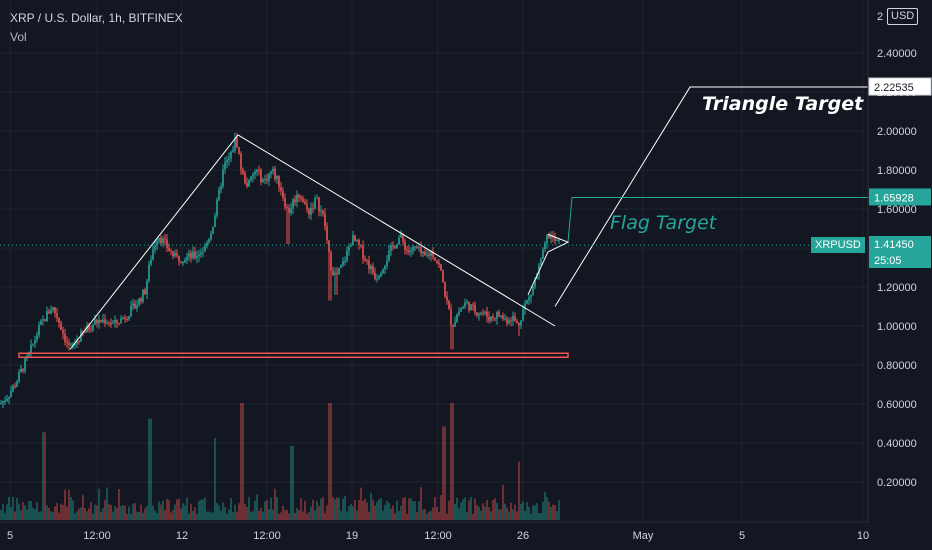 Image resolution: width=932 pixels, height=550 pixels. I want to click on time-axis-label: 5, so click(742, 536).